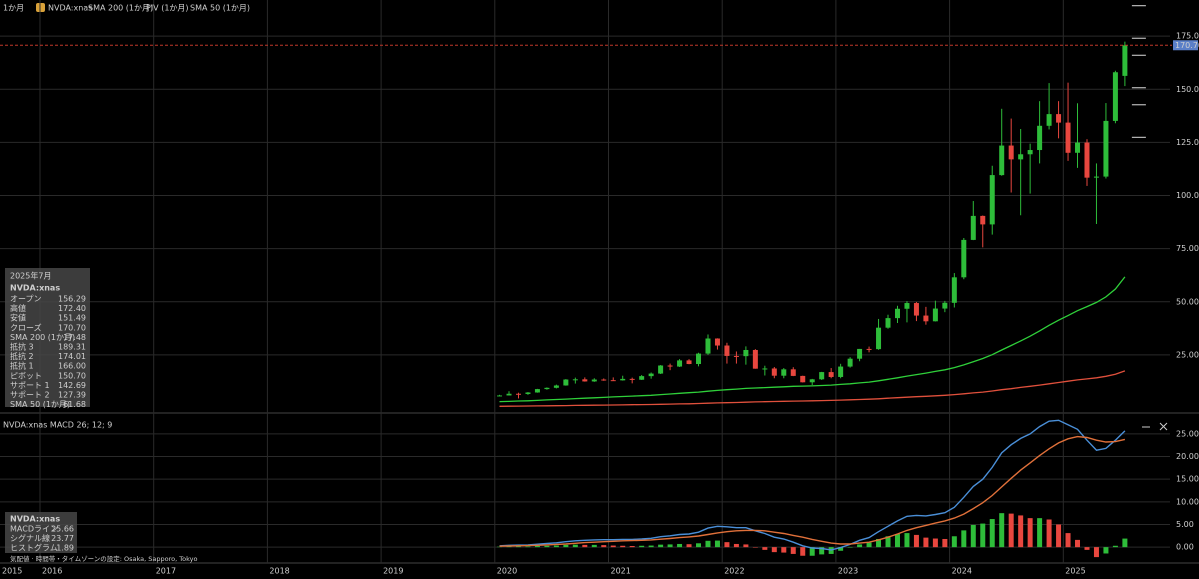 This screenshot has height=579, width=1199. I want to click on close-icon, so click(1163, 426).